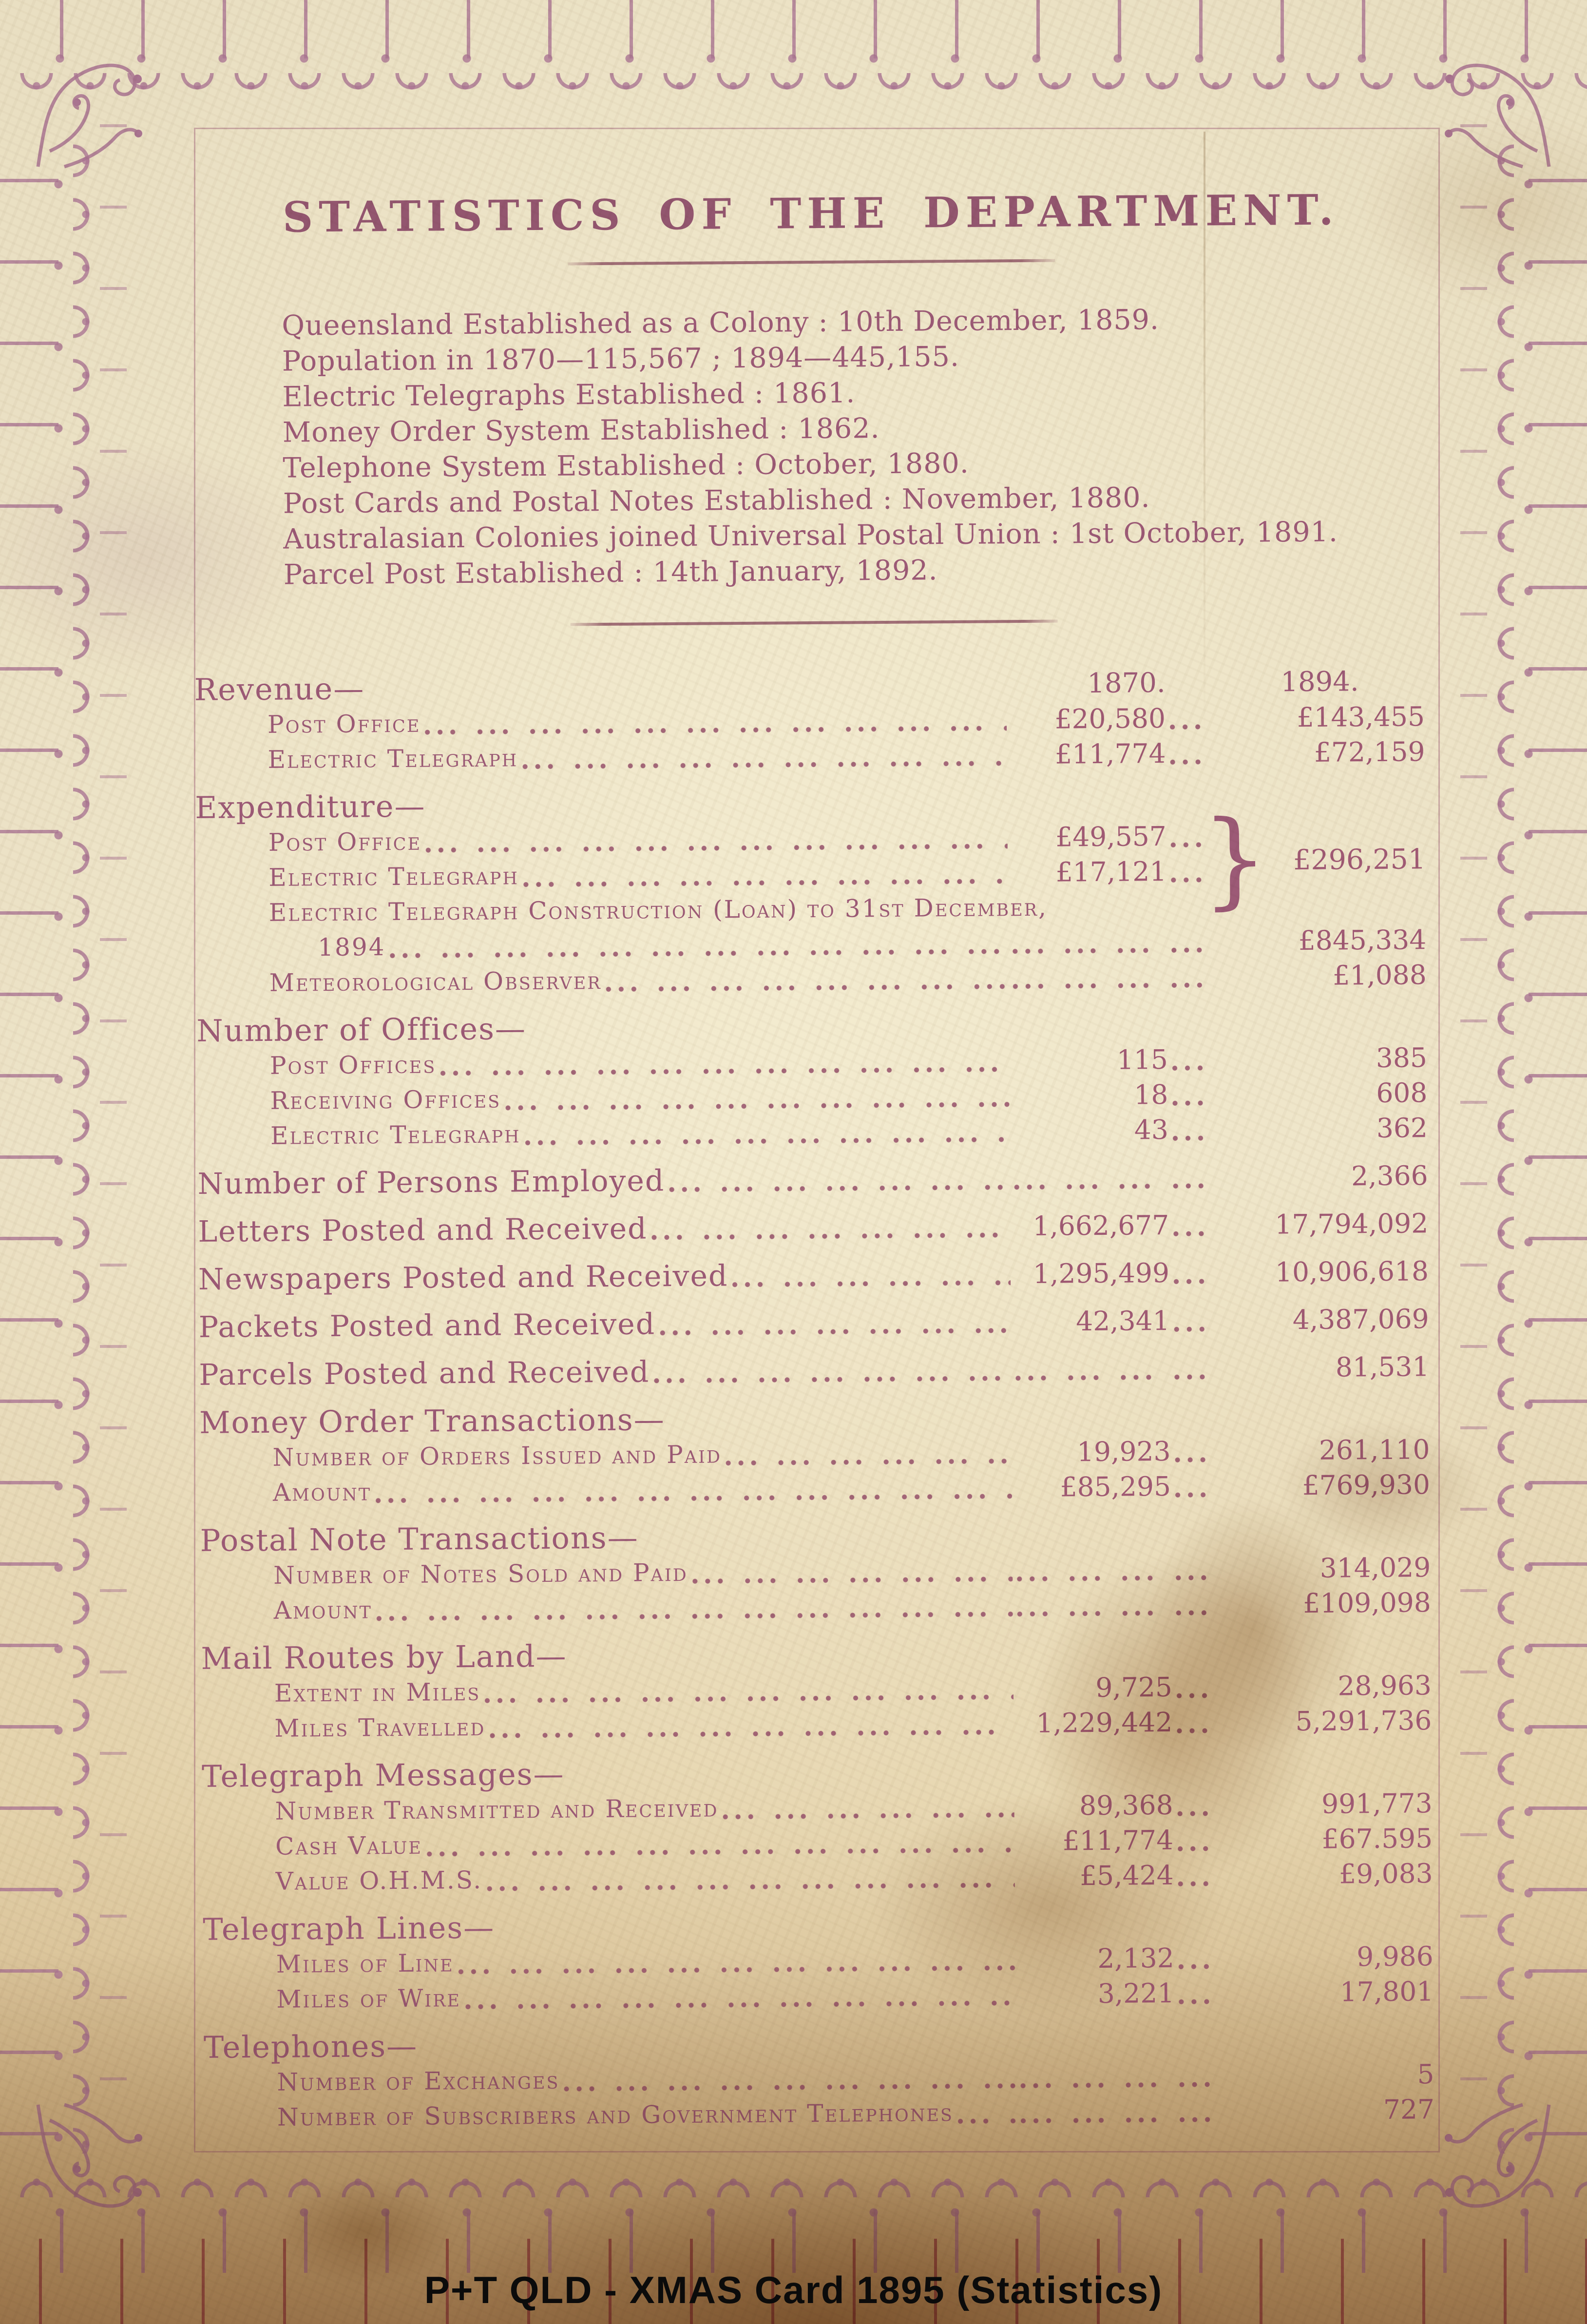 This screenshot has width=1587, height=2324. I want to click on value-1894: 362, so click(1402, 1128).